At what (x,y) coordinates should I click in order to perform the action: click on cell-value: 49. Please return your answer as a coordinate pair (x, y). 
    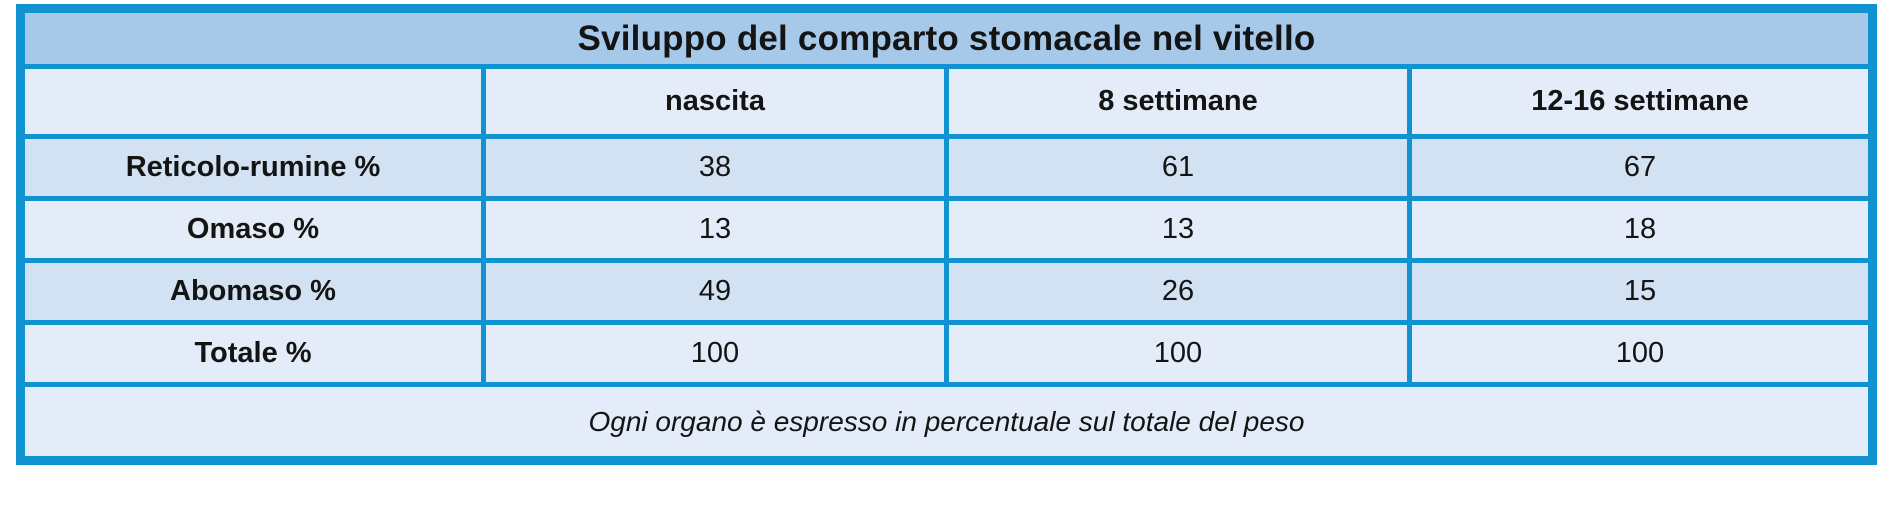
    Looking at the image, I should click on (715, 291).